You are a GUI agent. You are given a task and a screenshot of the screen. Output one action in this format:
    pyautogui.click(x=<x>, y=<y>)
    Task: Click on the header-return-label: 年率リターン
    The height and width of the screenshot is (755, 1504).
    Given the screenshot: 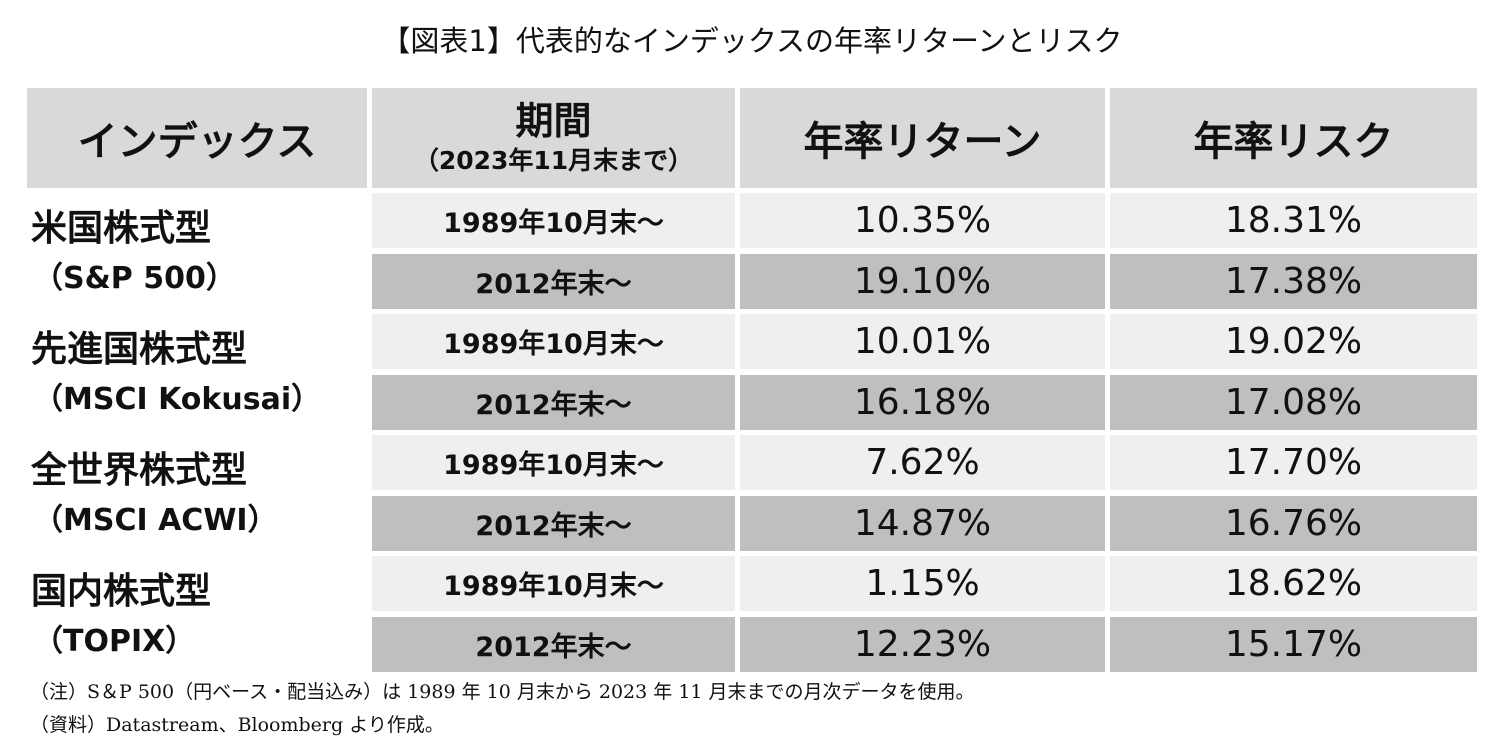 What is the action you would take?
    pyautogui.click(x=922, y=142)
    